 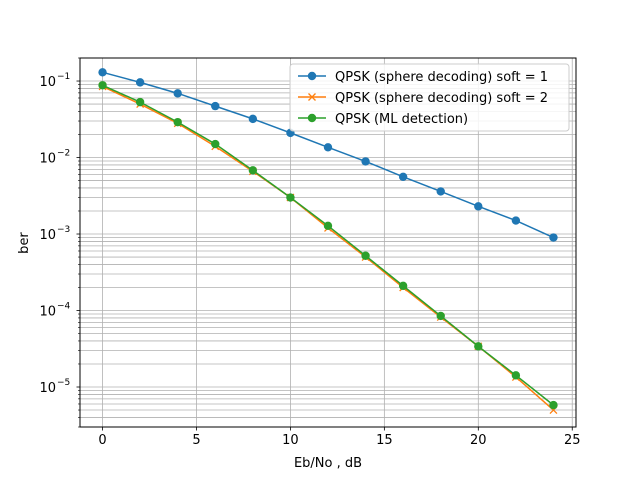 I want to click on x-tick-label: 25, so click(x=572, y=440).